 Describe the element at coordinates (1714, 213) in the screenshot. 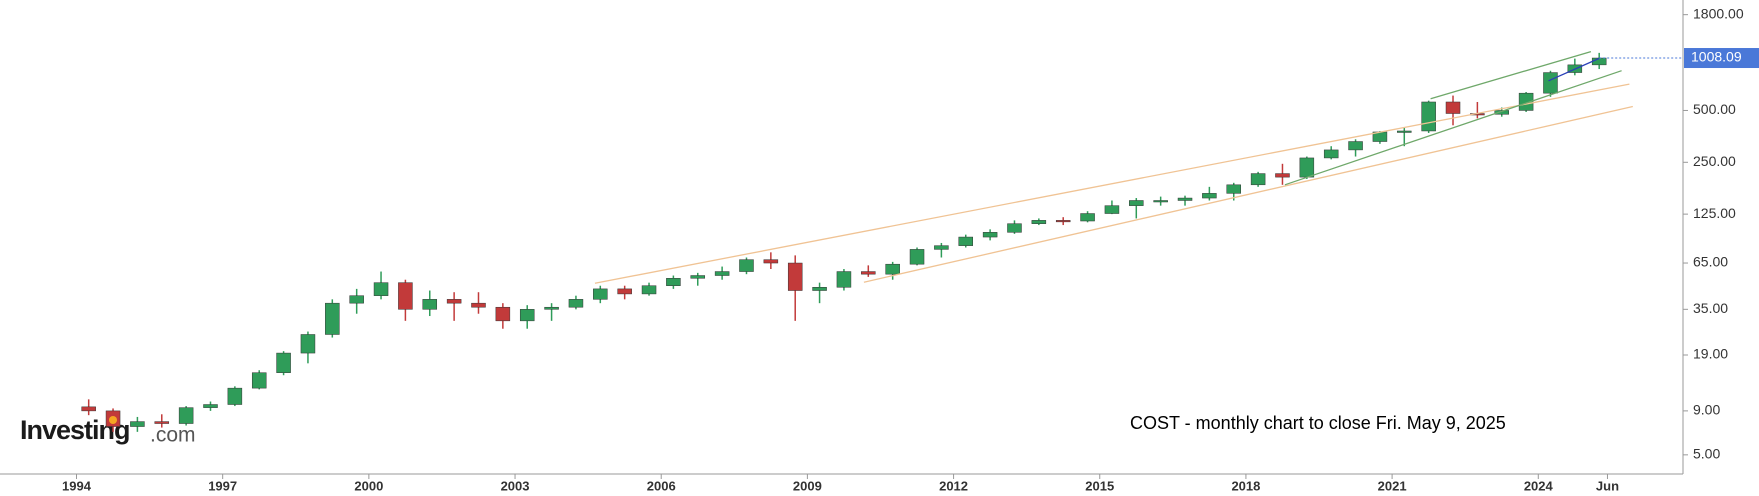

I see `y-tick-label: 125.00` at that location.